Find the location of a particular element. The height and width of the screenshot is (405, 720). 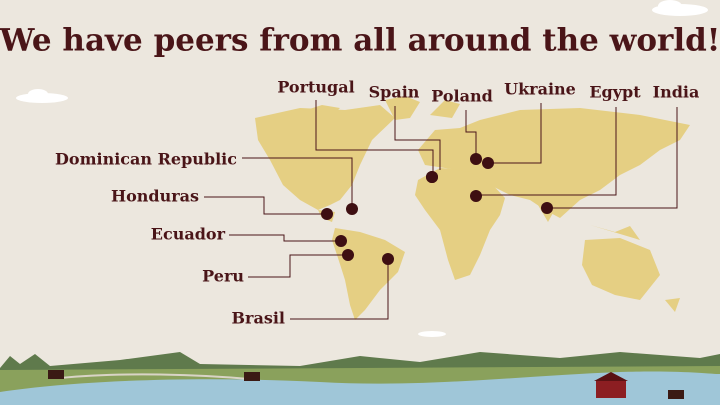

location-label: Peru is located at coordinates (223, 276).